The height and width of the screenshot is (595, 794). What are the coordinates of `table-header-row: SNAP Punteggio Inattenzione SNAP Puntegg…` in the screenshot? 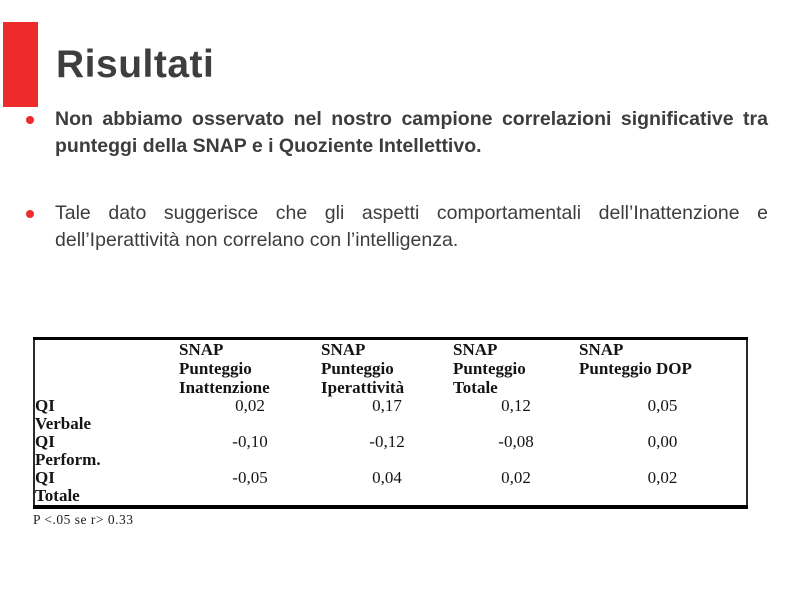 It's located at (390, 368).